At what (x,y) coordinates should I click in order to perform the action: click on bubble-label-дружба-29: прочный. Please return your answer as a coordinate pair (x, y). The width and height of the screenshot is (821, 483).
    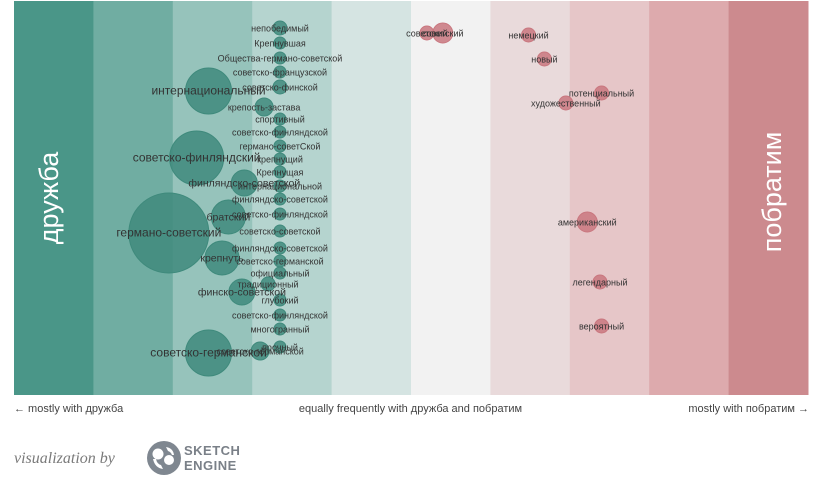
    Looking at the image, I should click on (280, 348).